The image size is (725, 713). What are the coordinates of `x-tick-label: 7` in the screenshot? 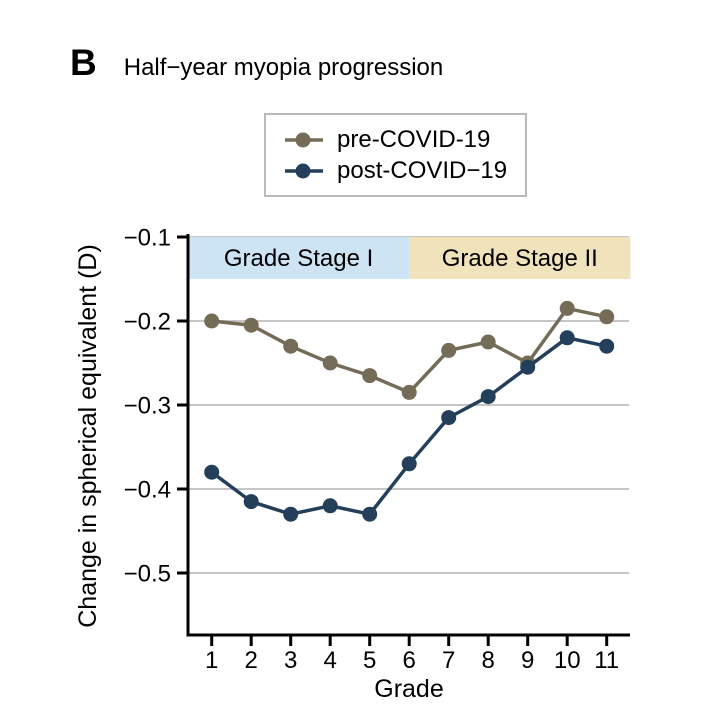 It's located at (448, 660).